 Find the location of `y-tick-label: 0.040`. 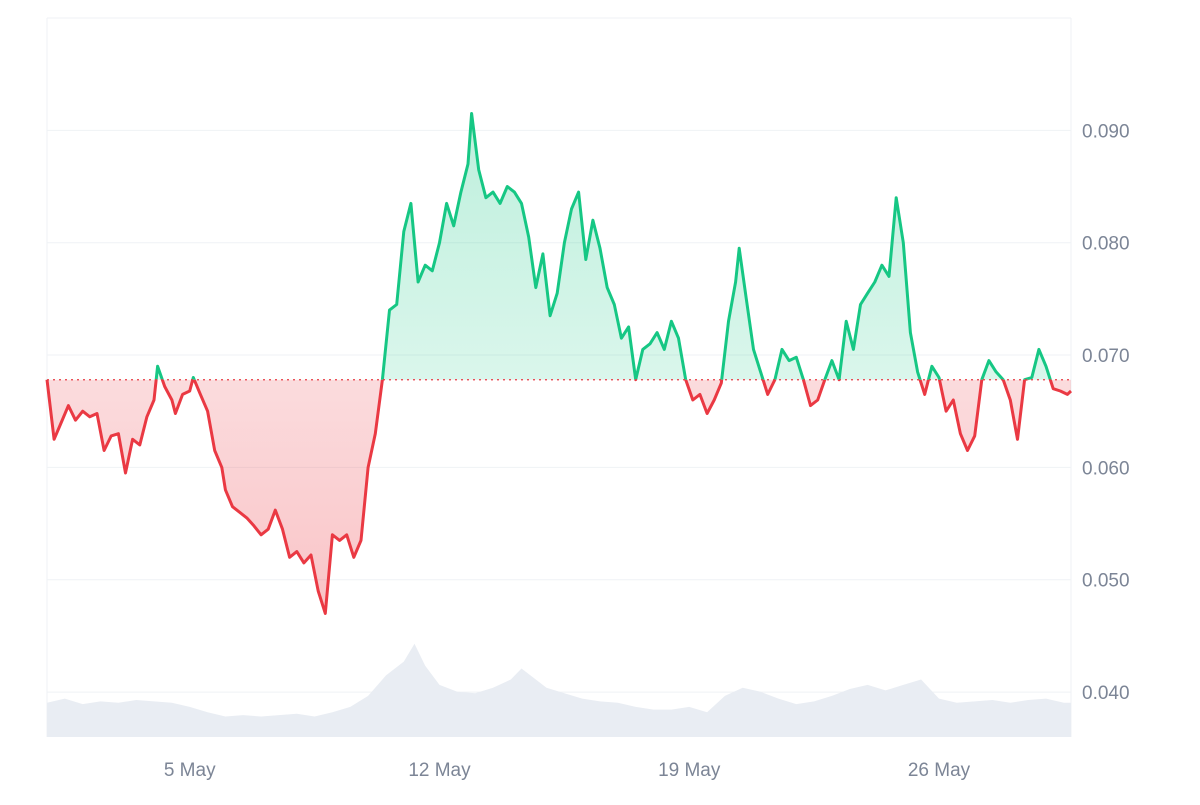

y-tick-label: 0.040 is located at coordinates (1106, 693).